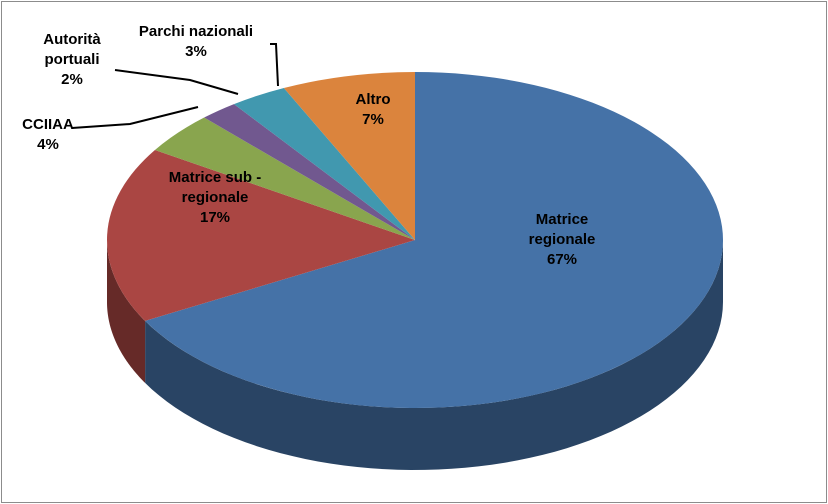 The width and height of the screenshot is (828, 504). I want to click on data-label: Parchi nazionali 3%, so click(196, 42).